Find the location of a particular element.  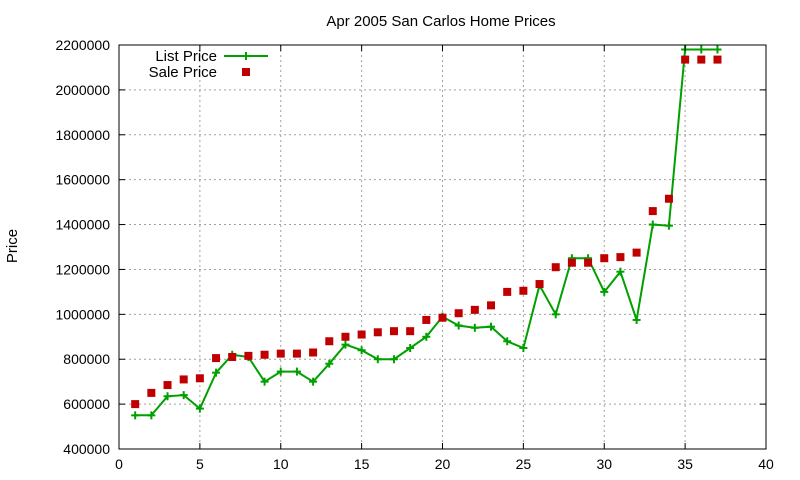

y-tick-label: 1800000 is located at coordinates (82, 135).